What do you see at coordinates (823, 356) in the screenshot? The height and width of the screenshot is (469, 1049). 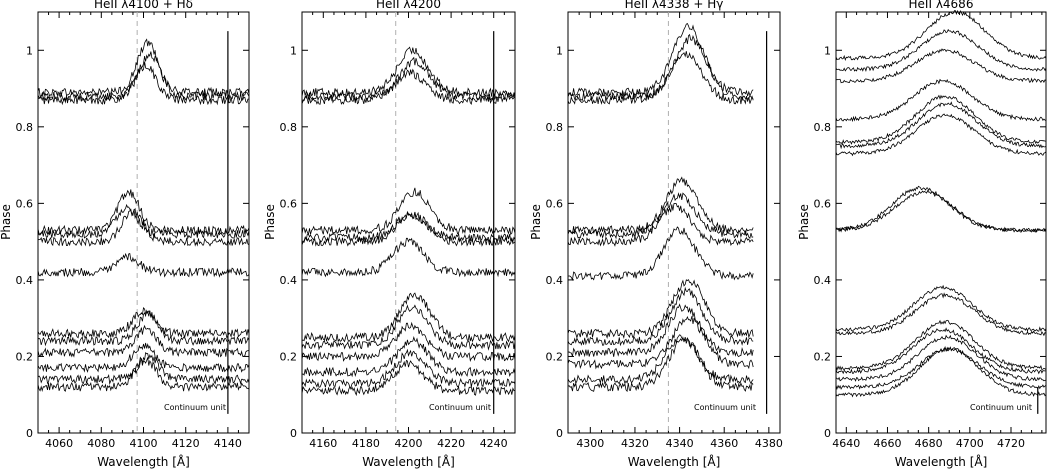 I see `panel-4-ytick-label-1: 0.2` at bounding box center [823, 356].